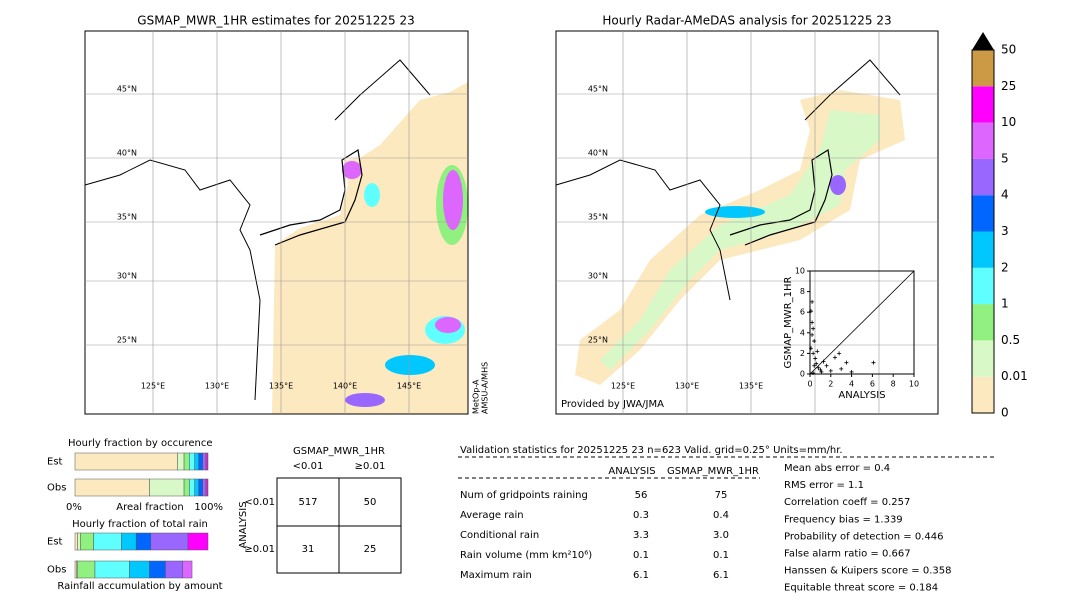 Image resolution: width=1080 pixels, height=612 pixels. I want to click on lon-label: 145°E, so click(409, 386).